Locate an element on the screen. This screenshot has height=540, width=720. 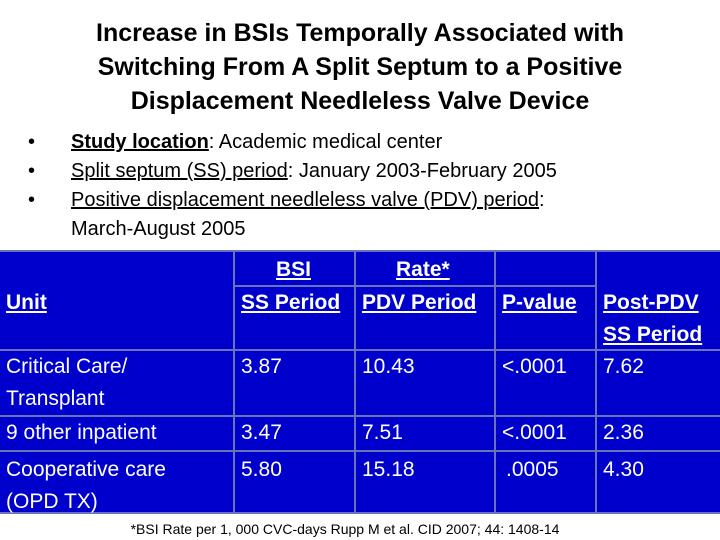
column-header-post-pdv-line2: SS Period is located at coordinates (653, 334).